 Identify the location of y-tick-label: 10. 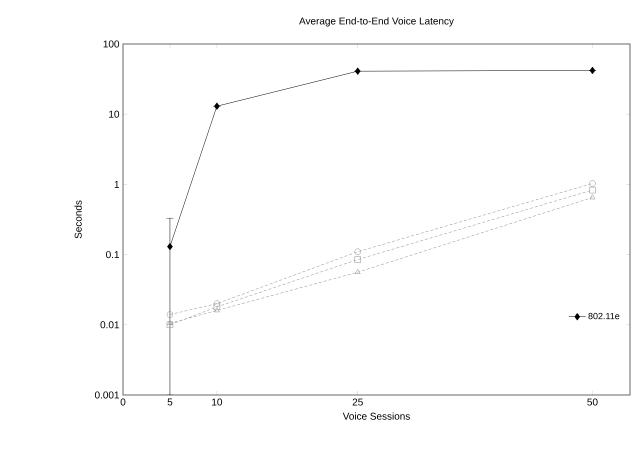
(114, 114).